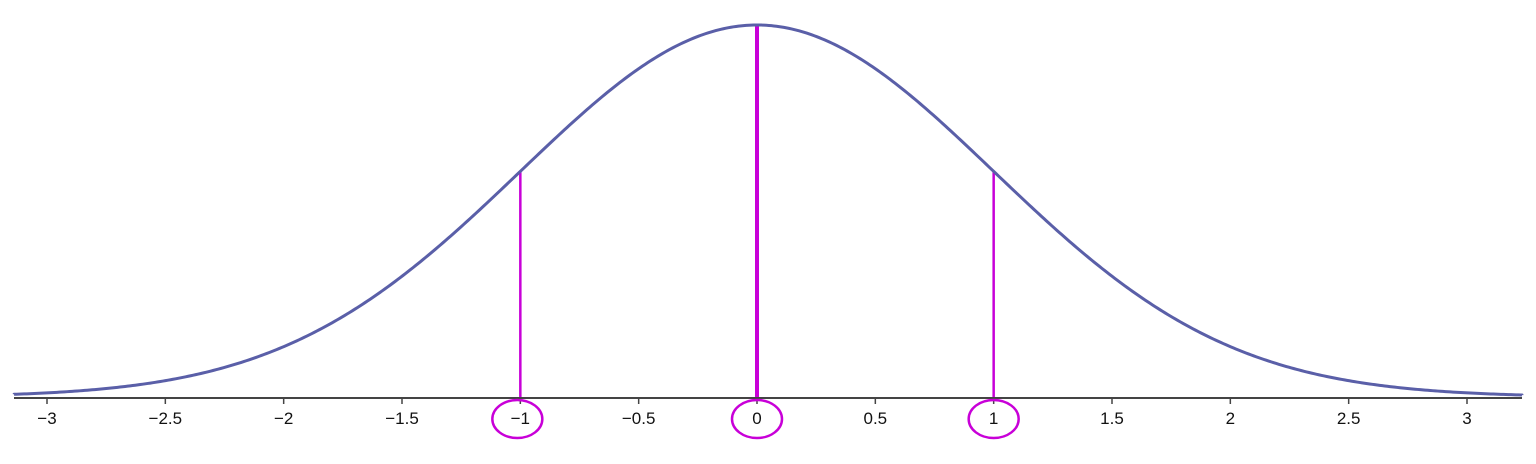 Image resolution: width=1536 pixels, height=464 pixels. Describe the element at coordinates (402, 418) in the screenshot. I see `x-tick-label: −1.5` at that location.